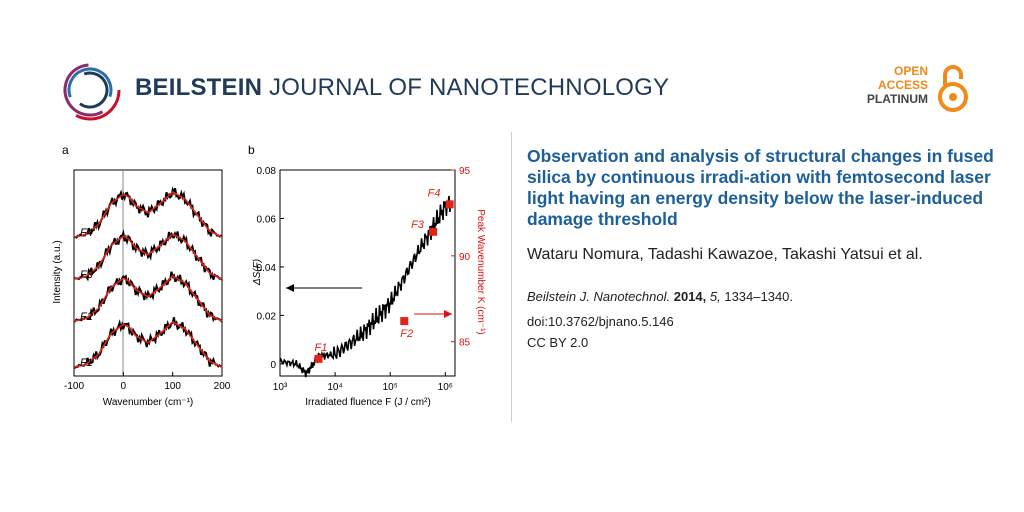 The width and height of the screenshot is (1024, 512). I want to click on panel-b-ytick-label: 0.08, so click(267, 171).